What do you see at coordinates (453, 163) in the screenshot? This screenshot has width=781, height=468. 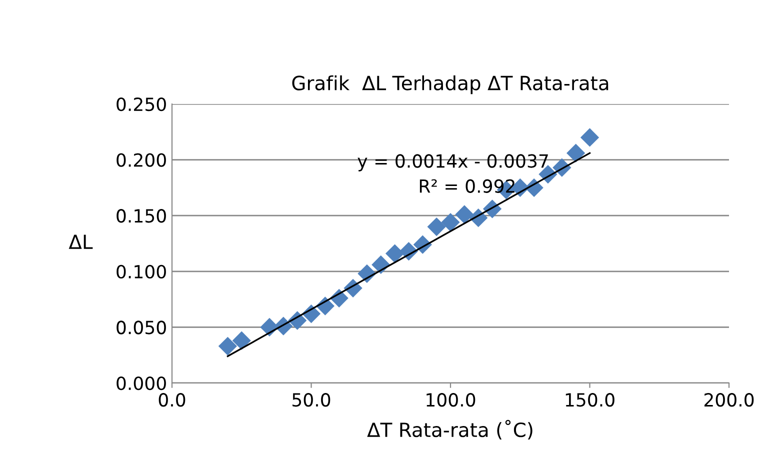 I see `annotation: y = 0.0014x - 0.0037` at bounding box center [453, 163].